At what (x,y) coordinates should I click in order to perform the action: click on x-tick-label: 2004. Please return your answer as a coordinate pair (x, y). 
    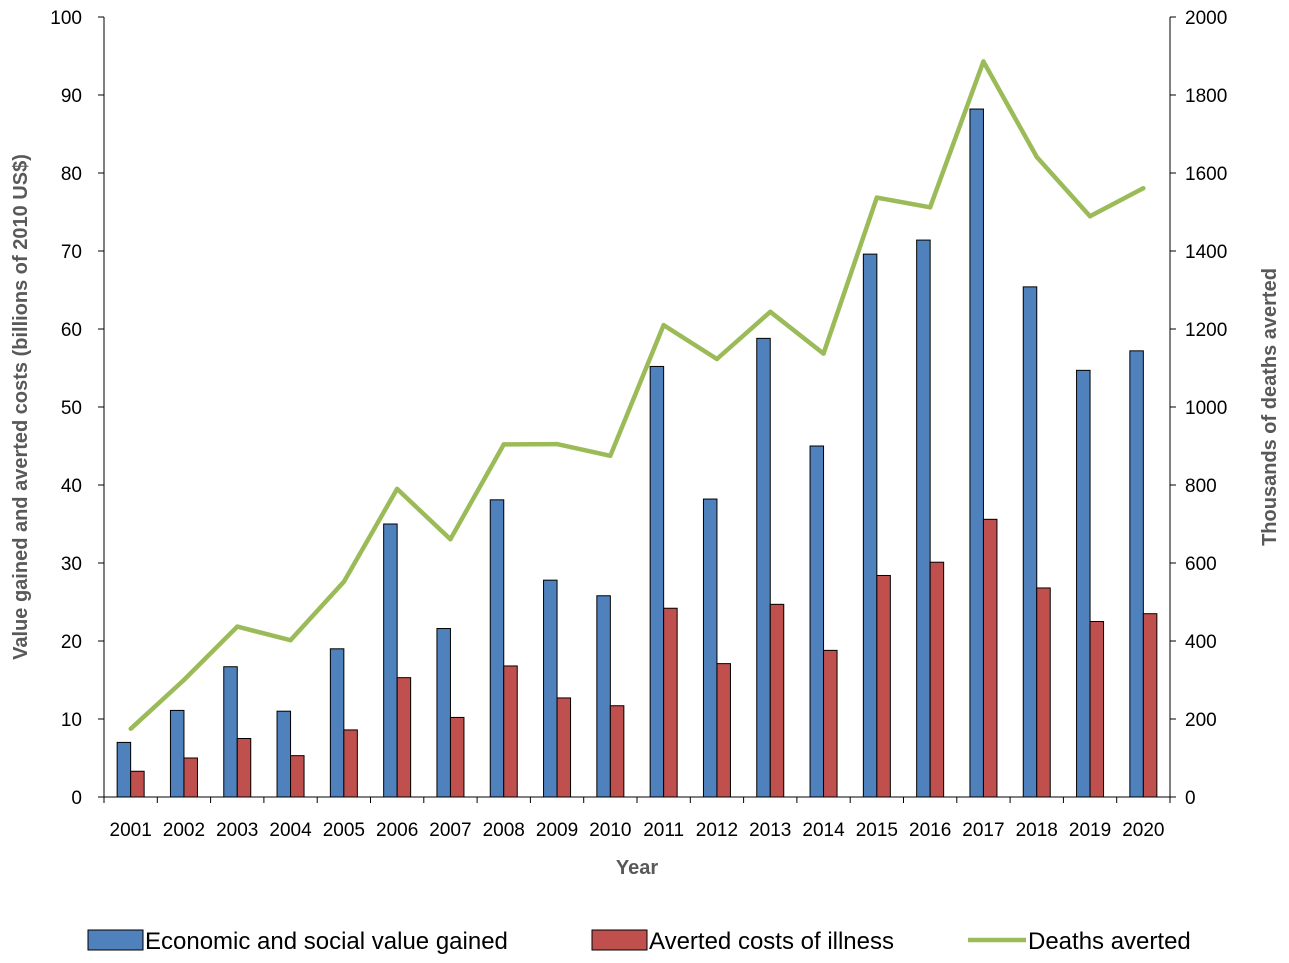
    Looking at the image, I should click on (290, 830).